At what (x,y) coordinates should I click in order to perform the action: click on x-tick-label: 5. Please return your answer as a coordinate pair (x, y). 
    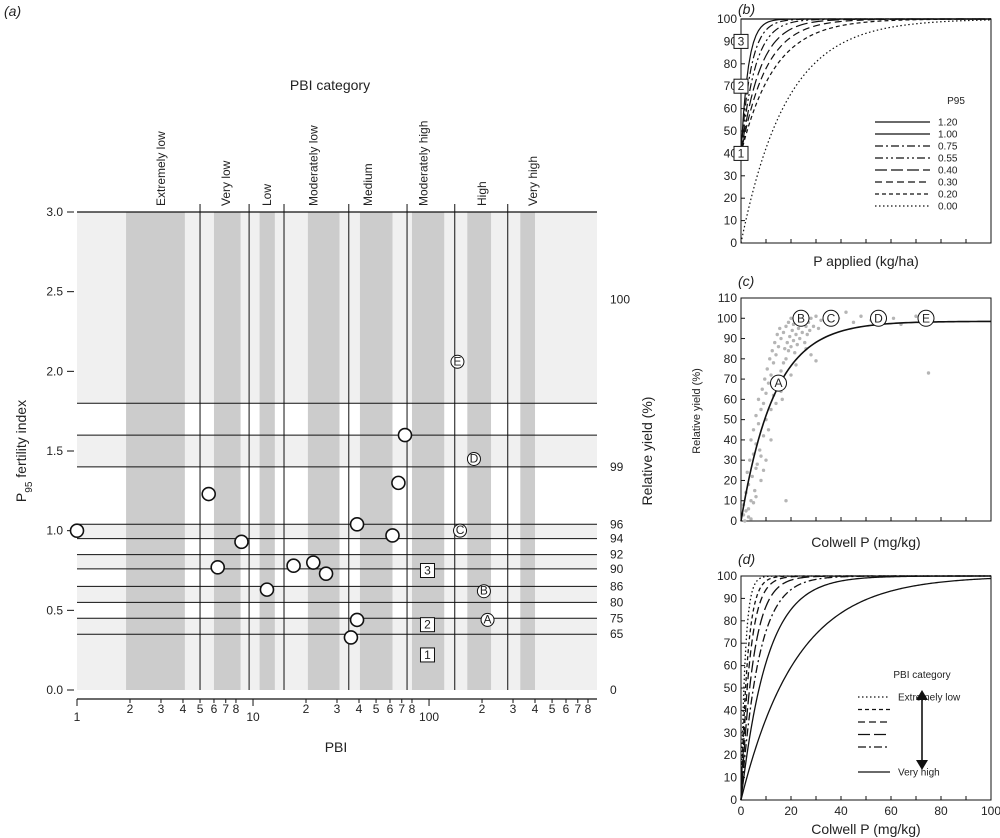
    Looking at the image, I should click on (552, 709).